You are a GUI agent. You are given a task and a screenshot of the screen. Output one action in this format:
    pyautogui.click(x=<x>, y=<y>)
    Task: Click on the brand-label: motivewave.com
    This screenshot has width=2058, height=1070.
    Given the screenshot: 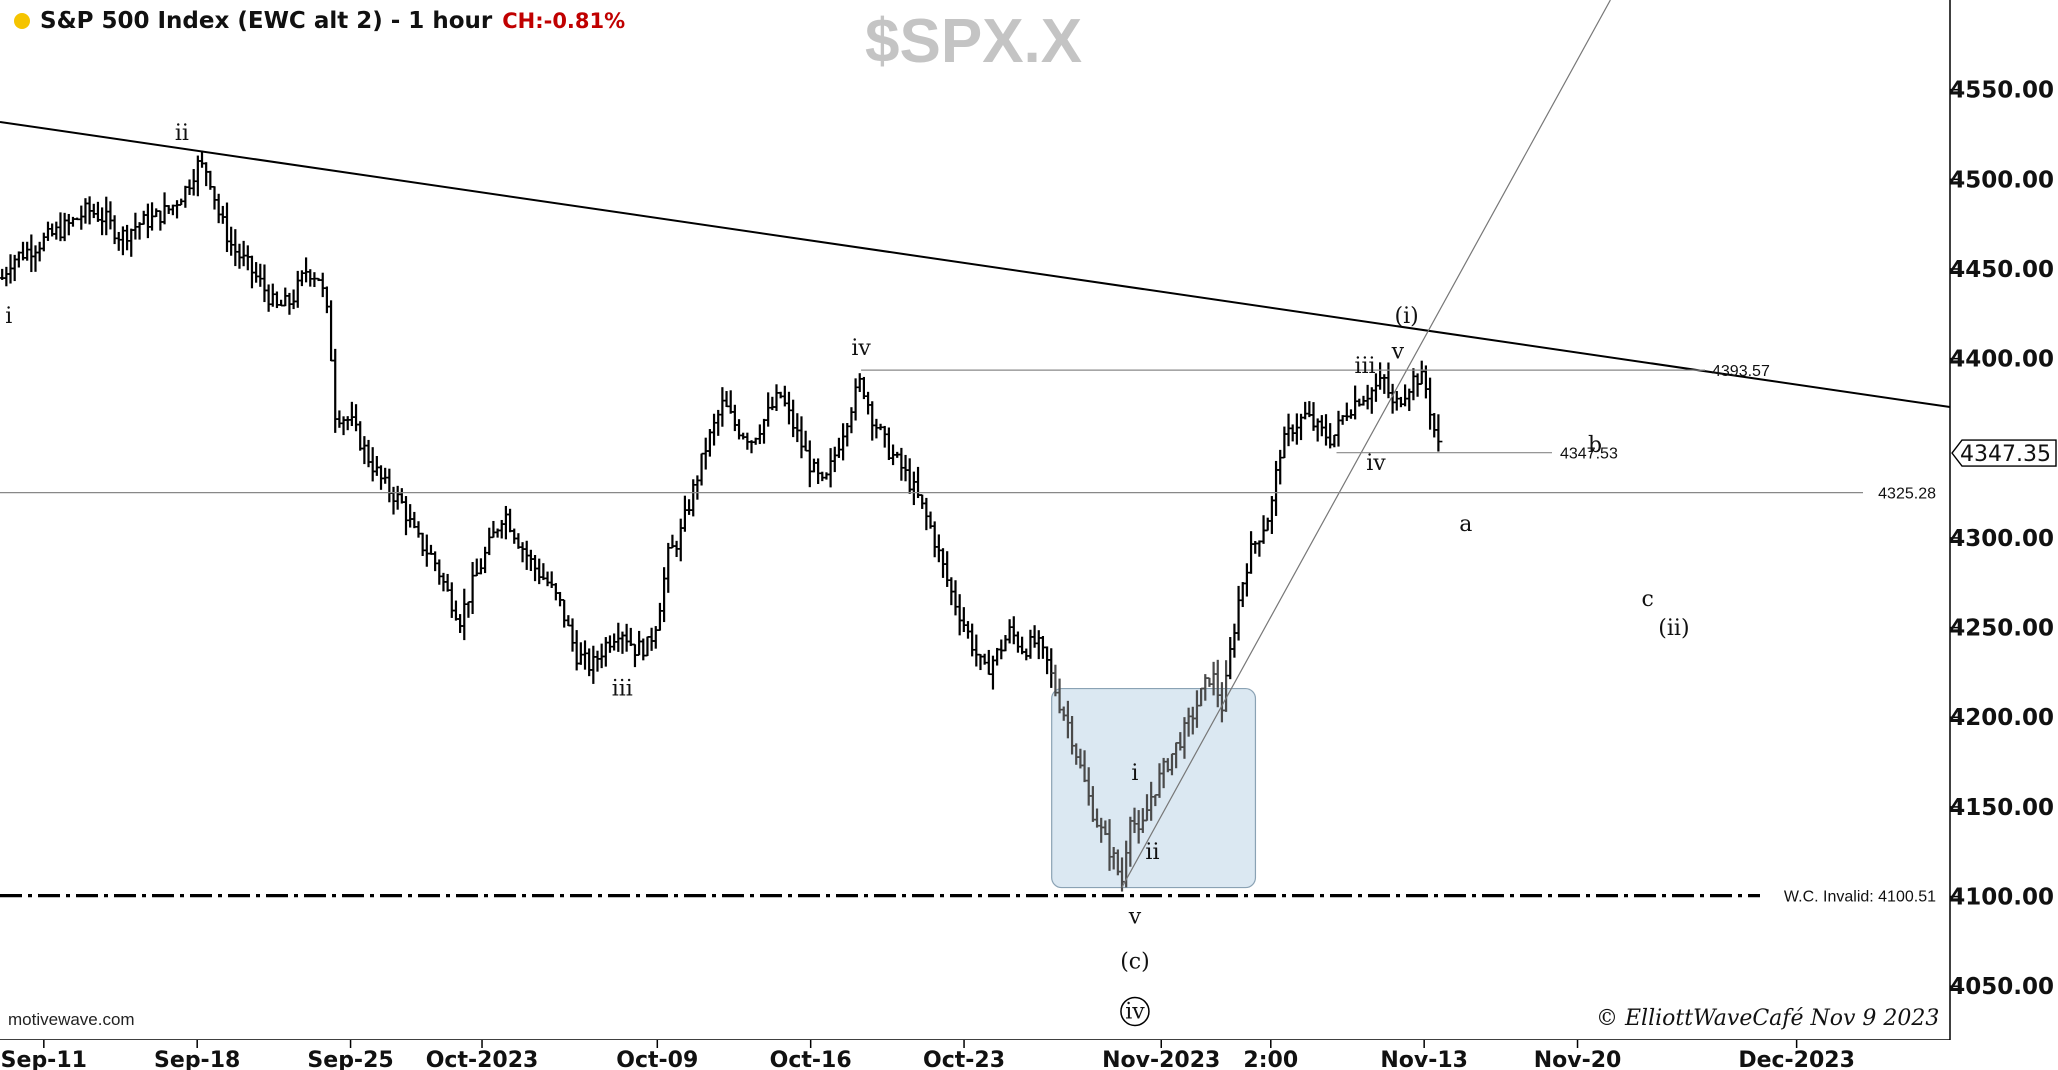 What is the action you would take?
    pyautogui.click(x=71, y=1019)
    